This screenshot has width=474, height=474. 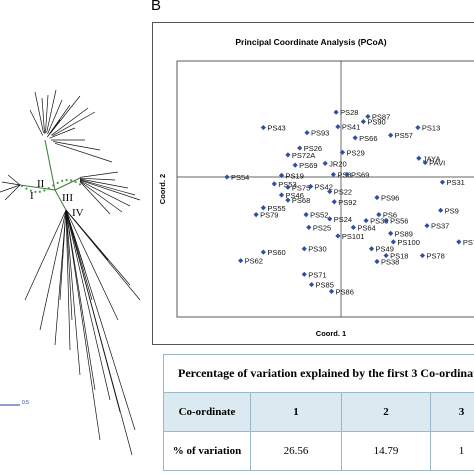 What do you see at coordinates (404, 233) in the screenshot?
I see `point-label-40: PS89` at bounding box center [404, 233].